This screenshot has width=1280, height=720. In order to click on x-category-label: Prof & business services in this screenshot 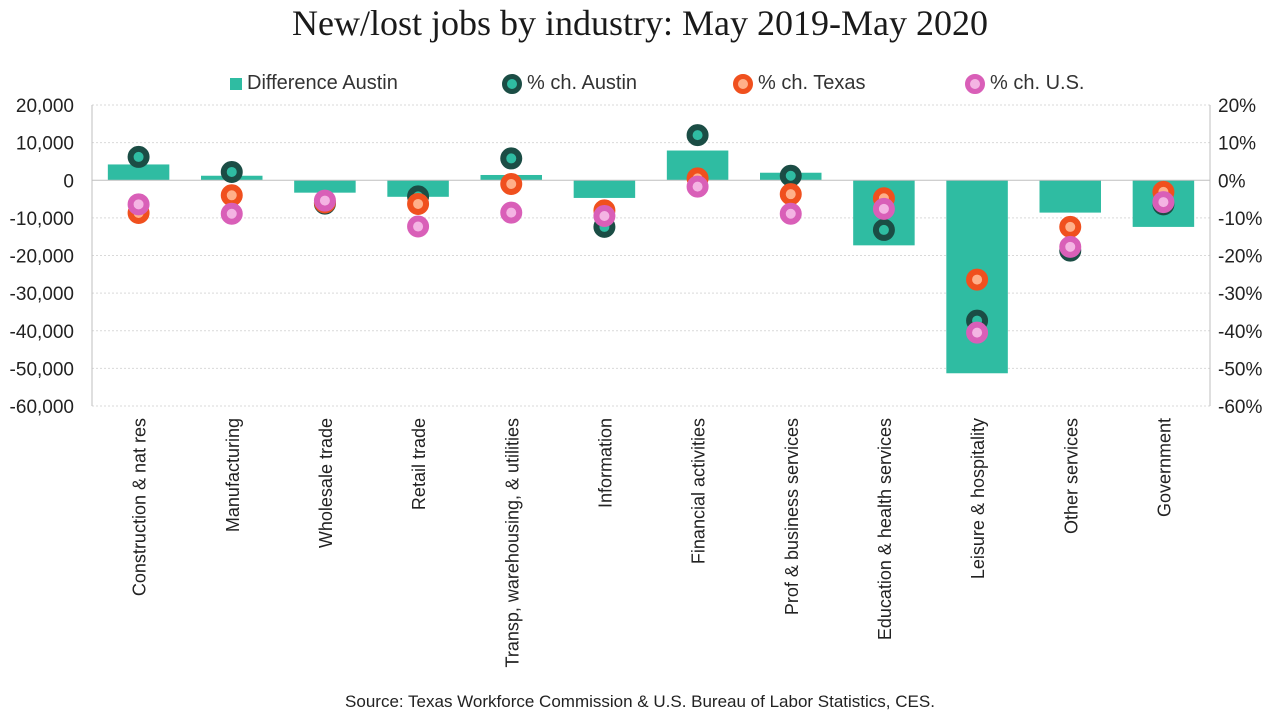, I will do `click(792, 516)`.